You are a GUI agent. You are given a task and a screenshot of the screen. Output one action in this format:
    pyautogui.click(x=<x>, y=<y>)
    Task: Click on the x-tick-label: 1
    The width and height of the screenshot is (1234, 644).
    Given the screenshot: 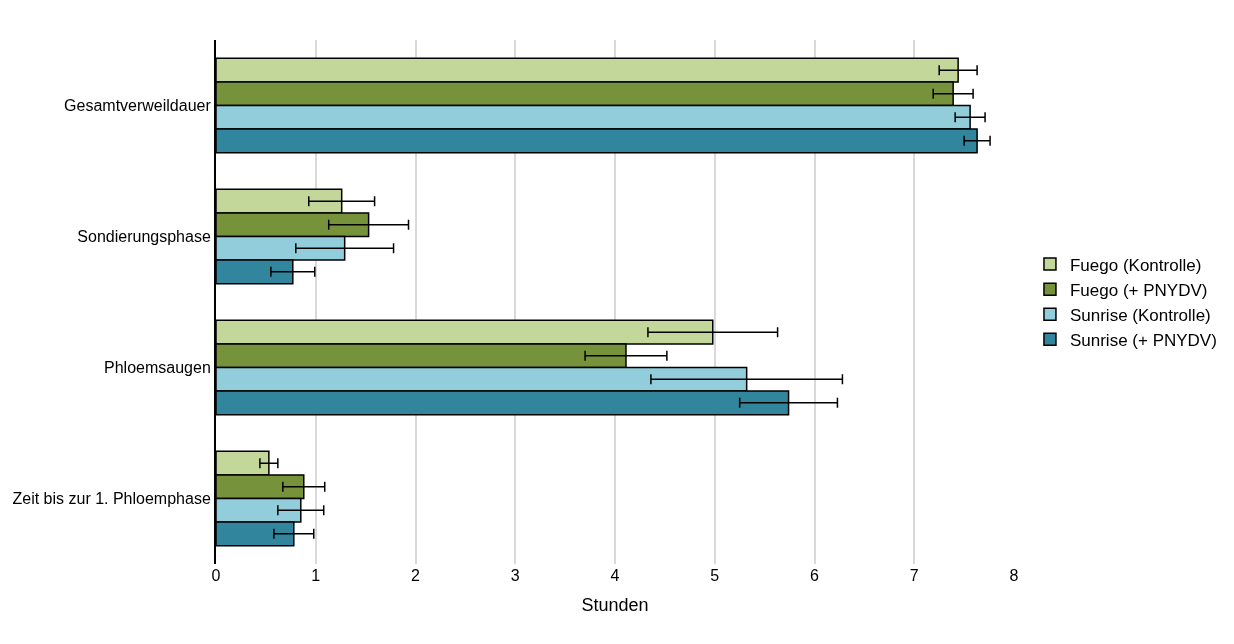 What is the action you would take?
    pyautogui.click(x=316, y=575)
    